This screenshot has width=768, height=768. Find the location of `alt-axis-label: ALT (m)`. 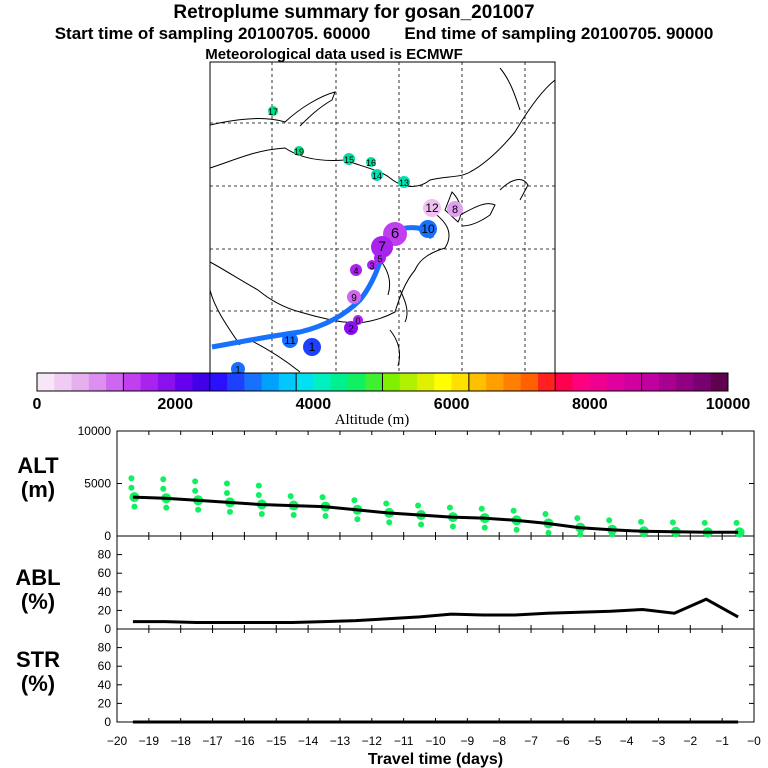

alt-axis-label: ALT (m) is located at coordinates (38, 478).